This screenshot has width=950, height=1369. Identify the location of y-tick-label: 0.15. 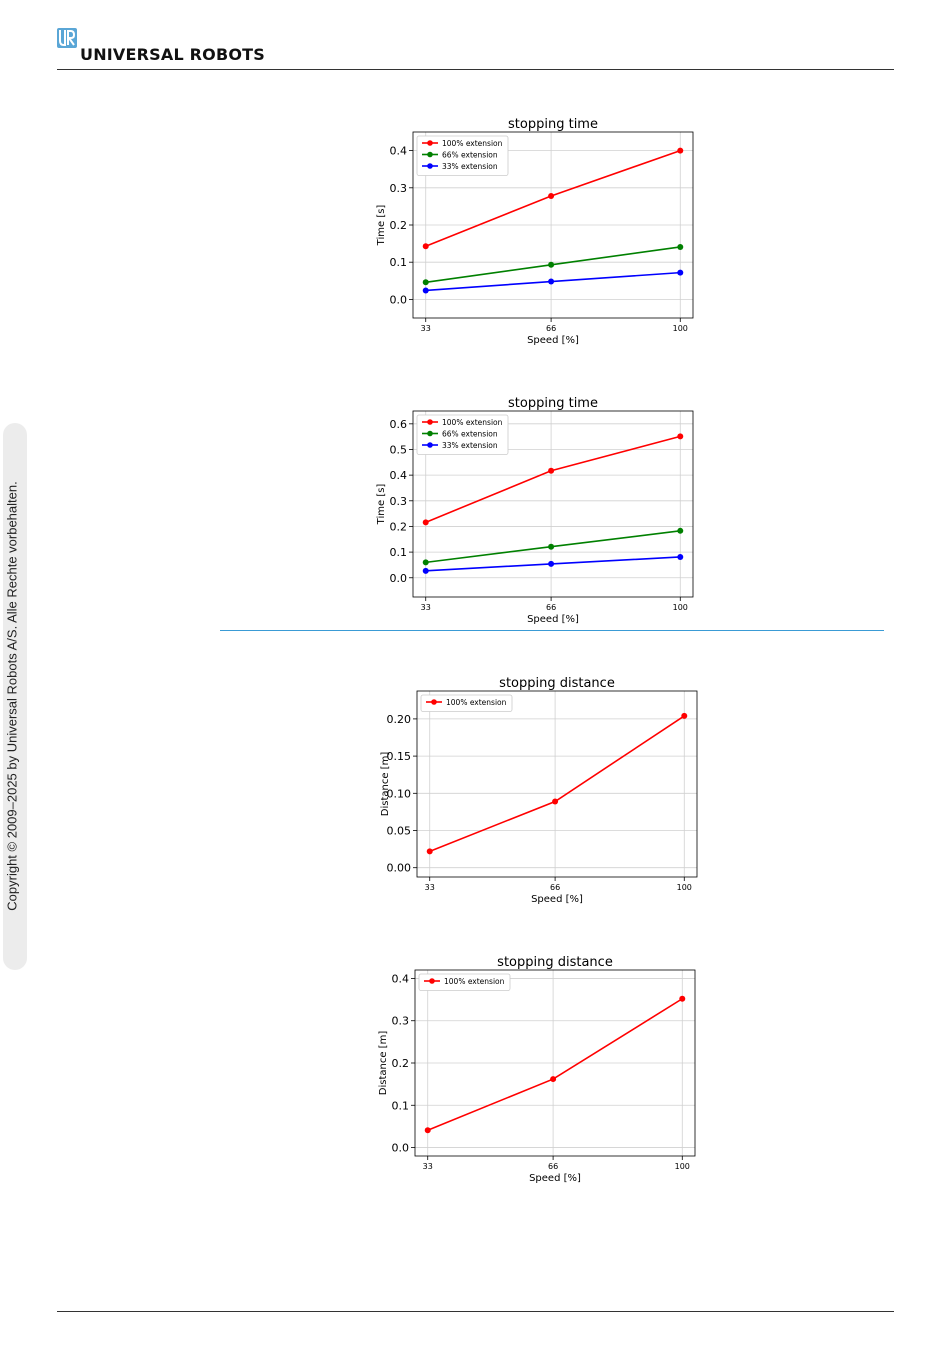
(399, 756).